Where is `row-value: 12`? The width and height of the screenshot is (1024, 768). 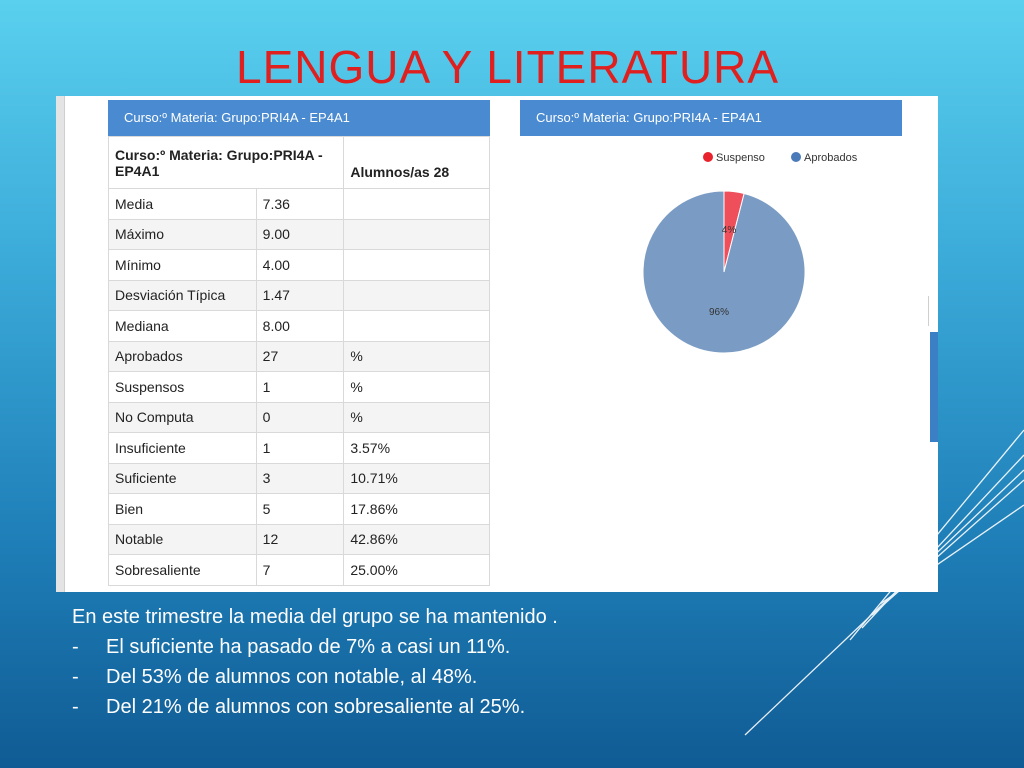 row-value: 12 is located at coordinates (300, 539).